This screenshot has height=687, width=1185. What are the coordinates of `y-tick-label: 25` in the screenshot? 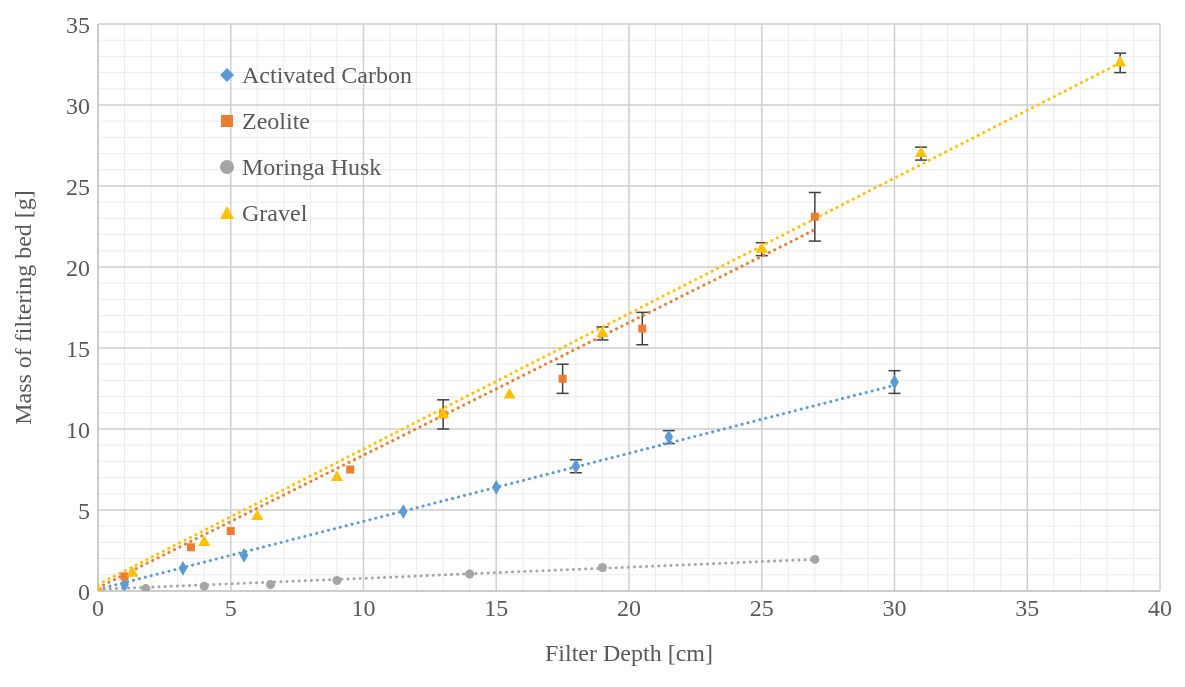 It's located at (78, 186).